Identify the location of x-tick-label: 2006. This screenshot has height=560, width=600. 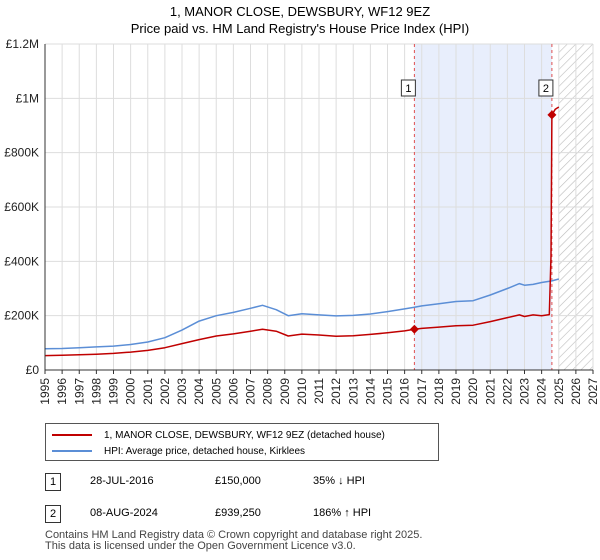
(233, 391).